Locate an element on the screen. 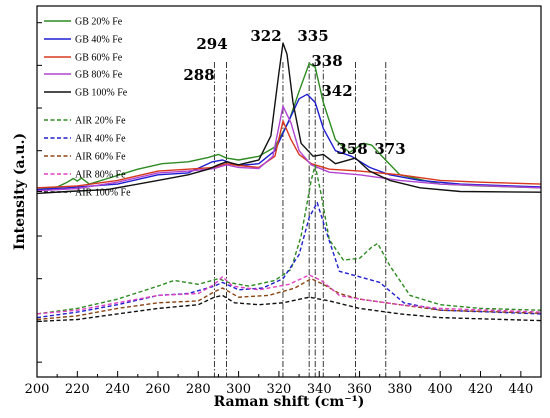  series-line-air-80-fe is located at coordinates (289, 294).